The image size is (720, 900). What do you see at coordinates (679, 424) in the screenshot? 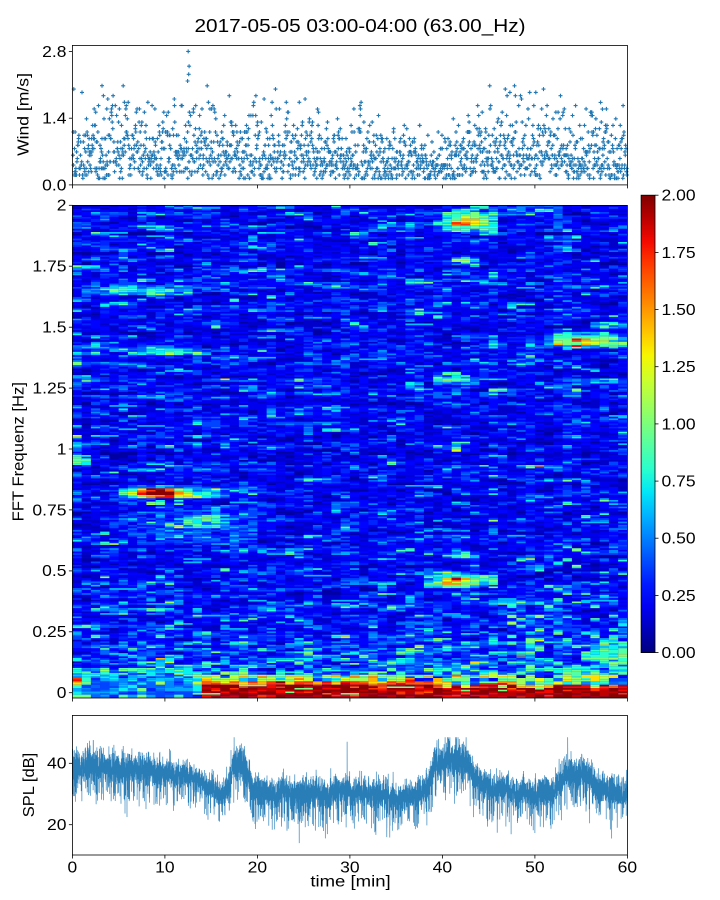
I see `svg-text: 1.00` at bounding box center [679, 424].